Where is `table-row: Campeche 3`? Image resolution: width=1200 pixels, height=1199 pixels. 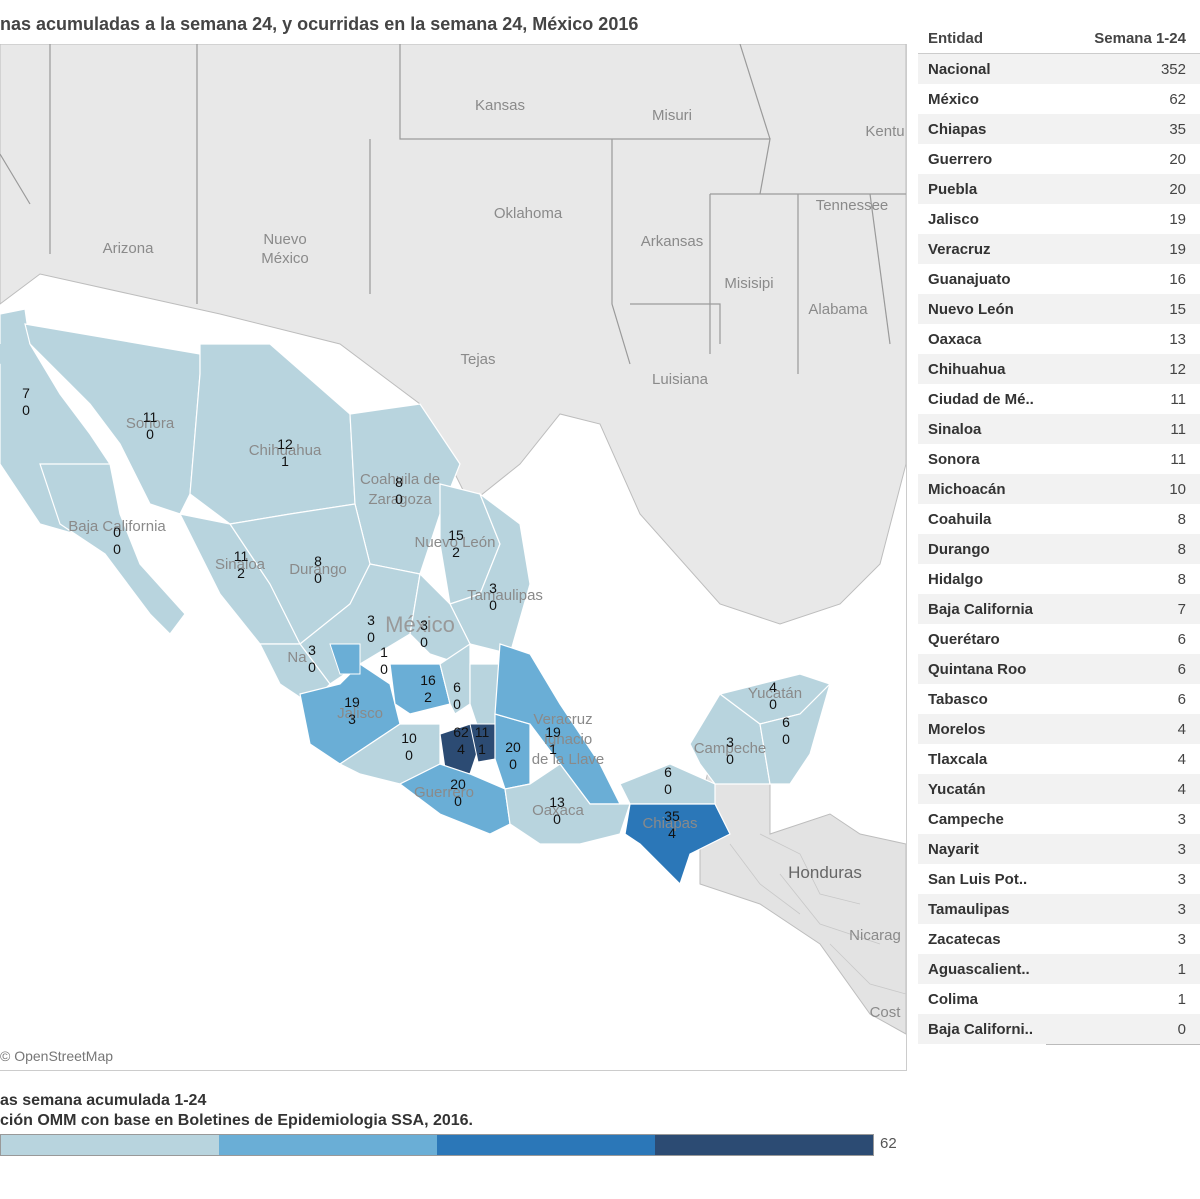
table-row: Campeche 3 is located at coordinates (1059, 819).